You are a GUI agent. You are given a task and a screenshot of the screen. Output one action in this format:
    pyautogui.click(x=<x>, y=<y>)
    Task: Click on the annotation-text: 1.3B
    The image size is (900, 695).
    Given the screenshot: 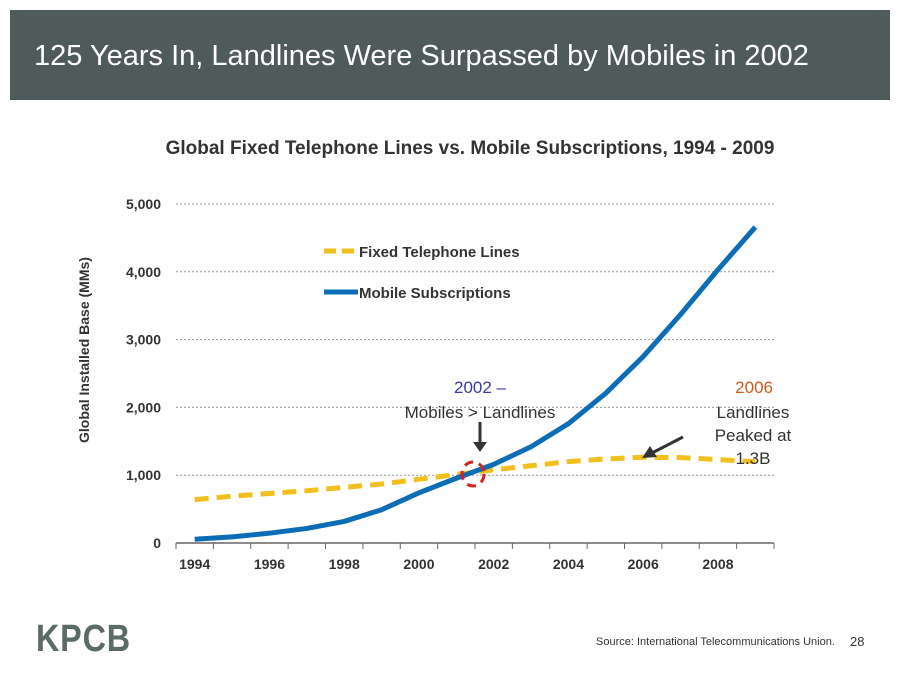 What is the action you would take?
    pyautogui.click(x=753, y=458)
    